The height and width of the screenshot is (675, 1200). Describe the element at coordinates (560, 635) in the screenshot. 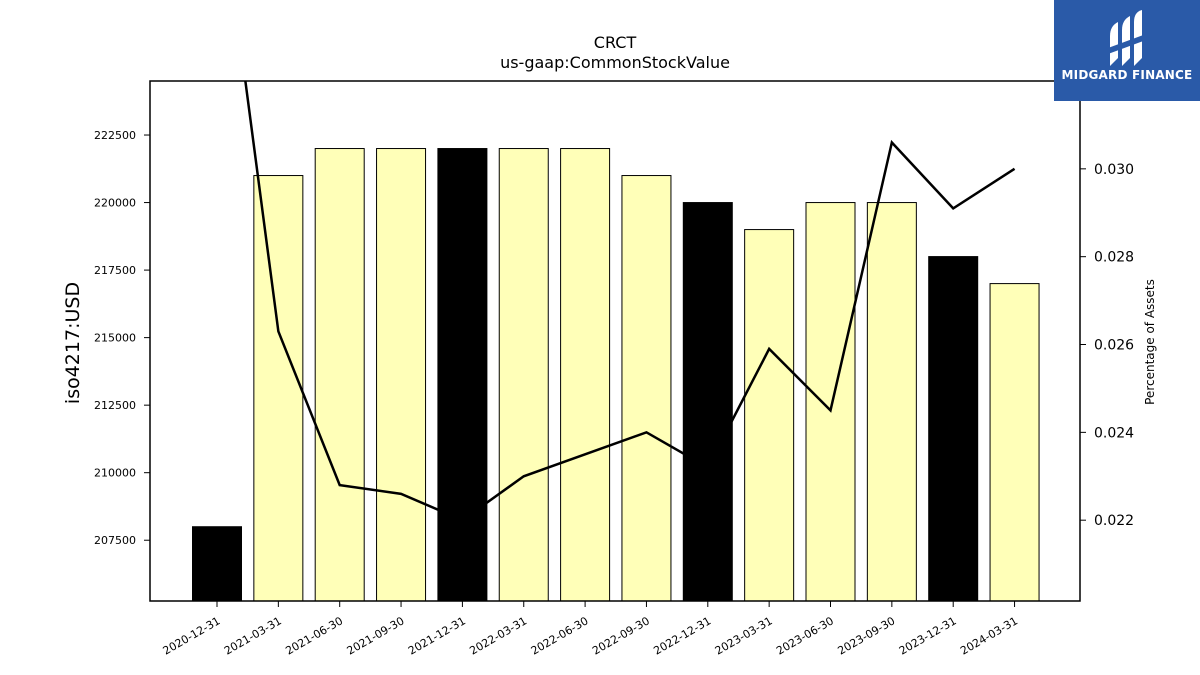

I see `x-tick-label: 2022-06-30` at that location.